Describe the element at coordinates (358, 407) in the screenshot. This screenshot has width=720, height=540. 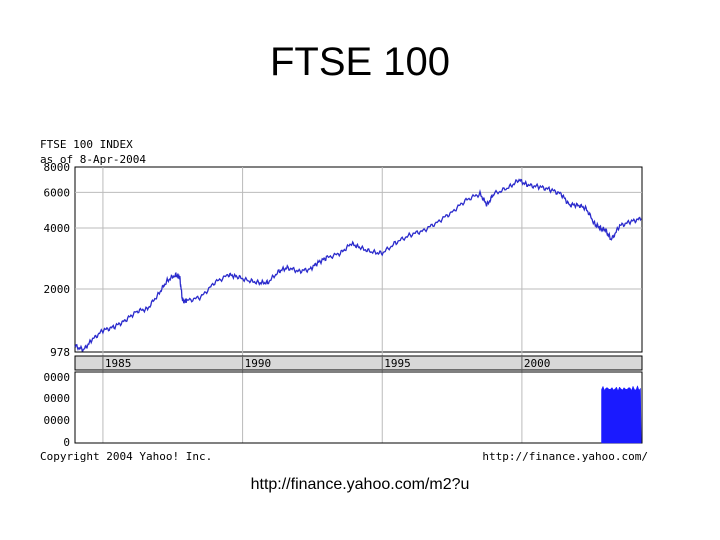
I see `volume-plot-area` at that location.